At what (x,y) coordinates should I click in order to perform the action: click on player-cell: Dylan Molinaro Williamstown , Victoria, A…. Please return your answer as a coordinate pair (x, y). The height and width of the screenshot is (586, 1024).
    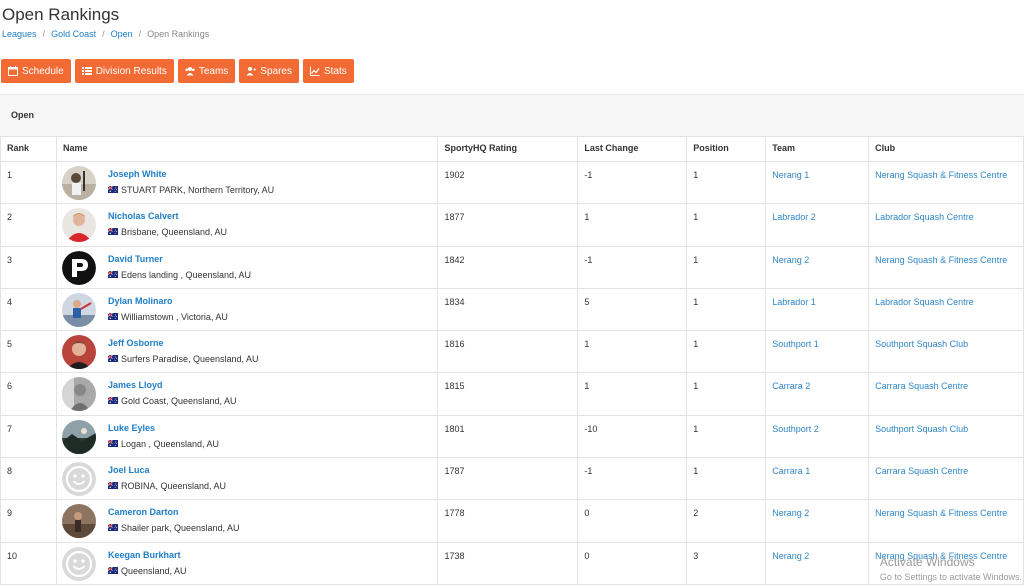
    Looking at the image, I should click on (247, 309).